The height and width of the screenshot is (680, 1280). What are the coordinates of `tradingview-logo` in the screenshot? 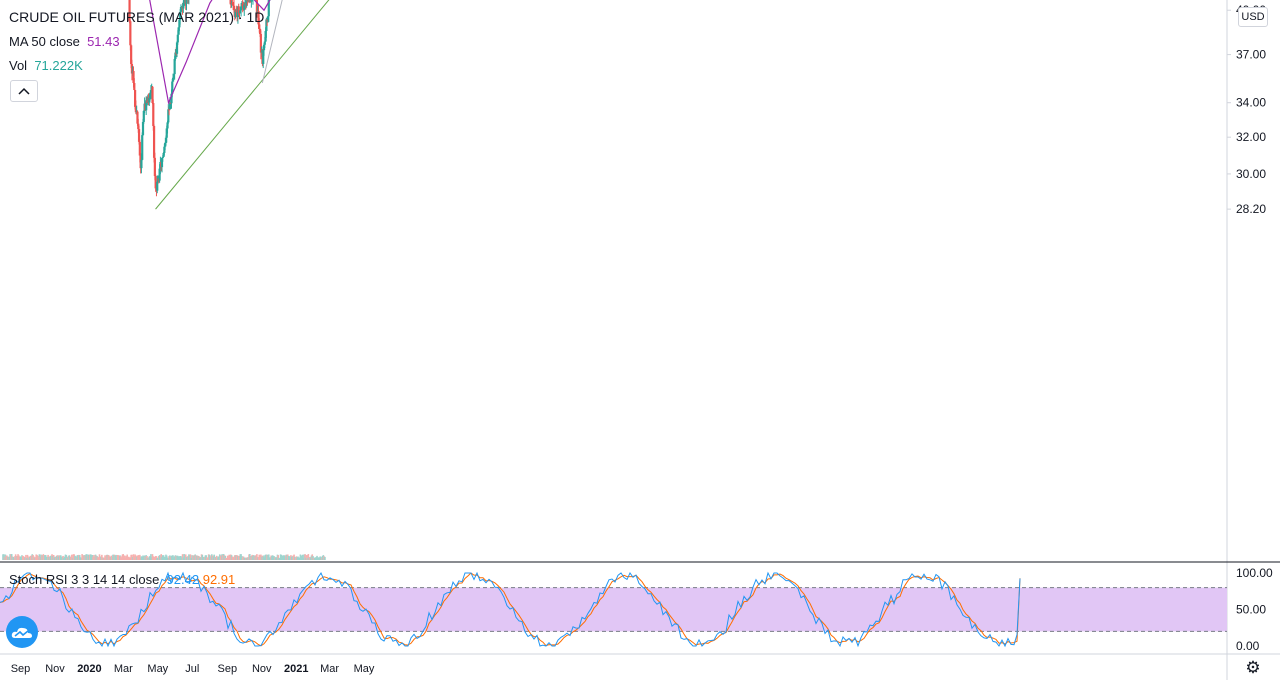 It's located at (22, 632).